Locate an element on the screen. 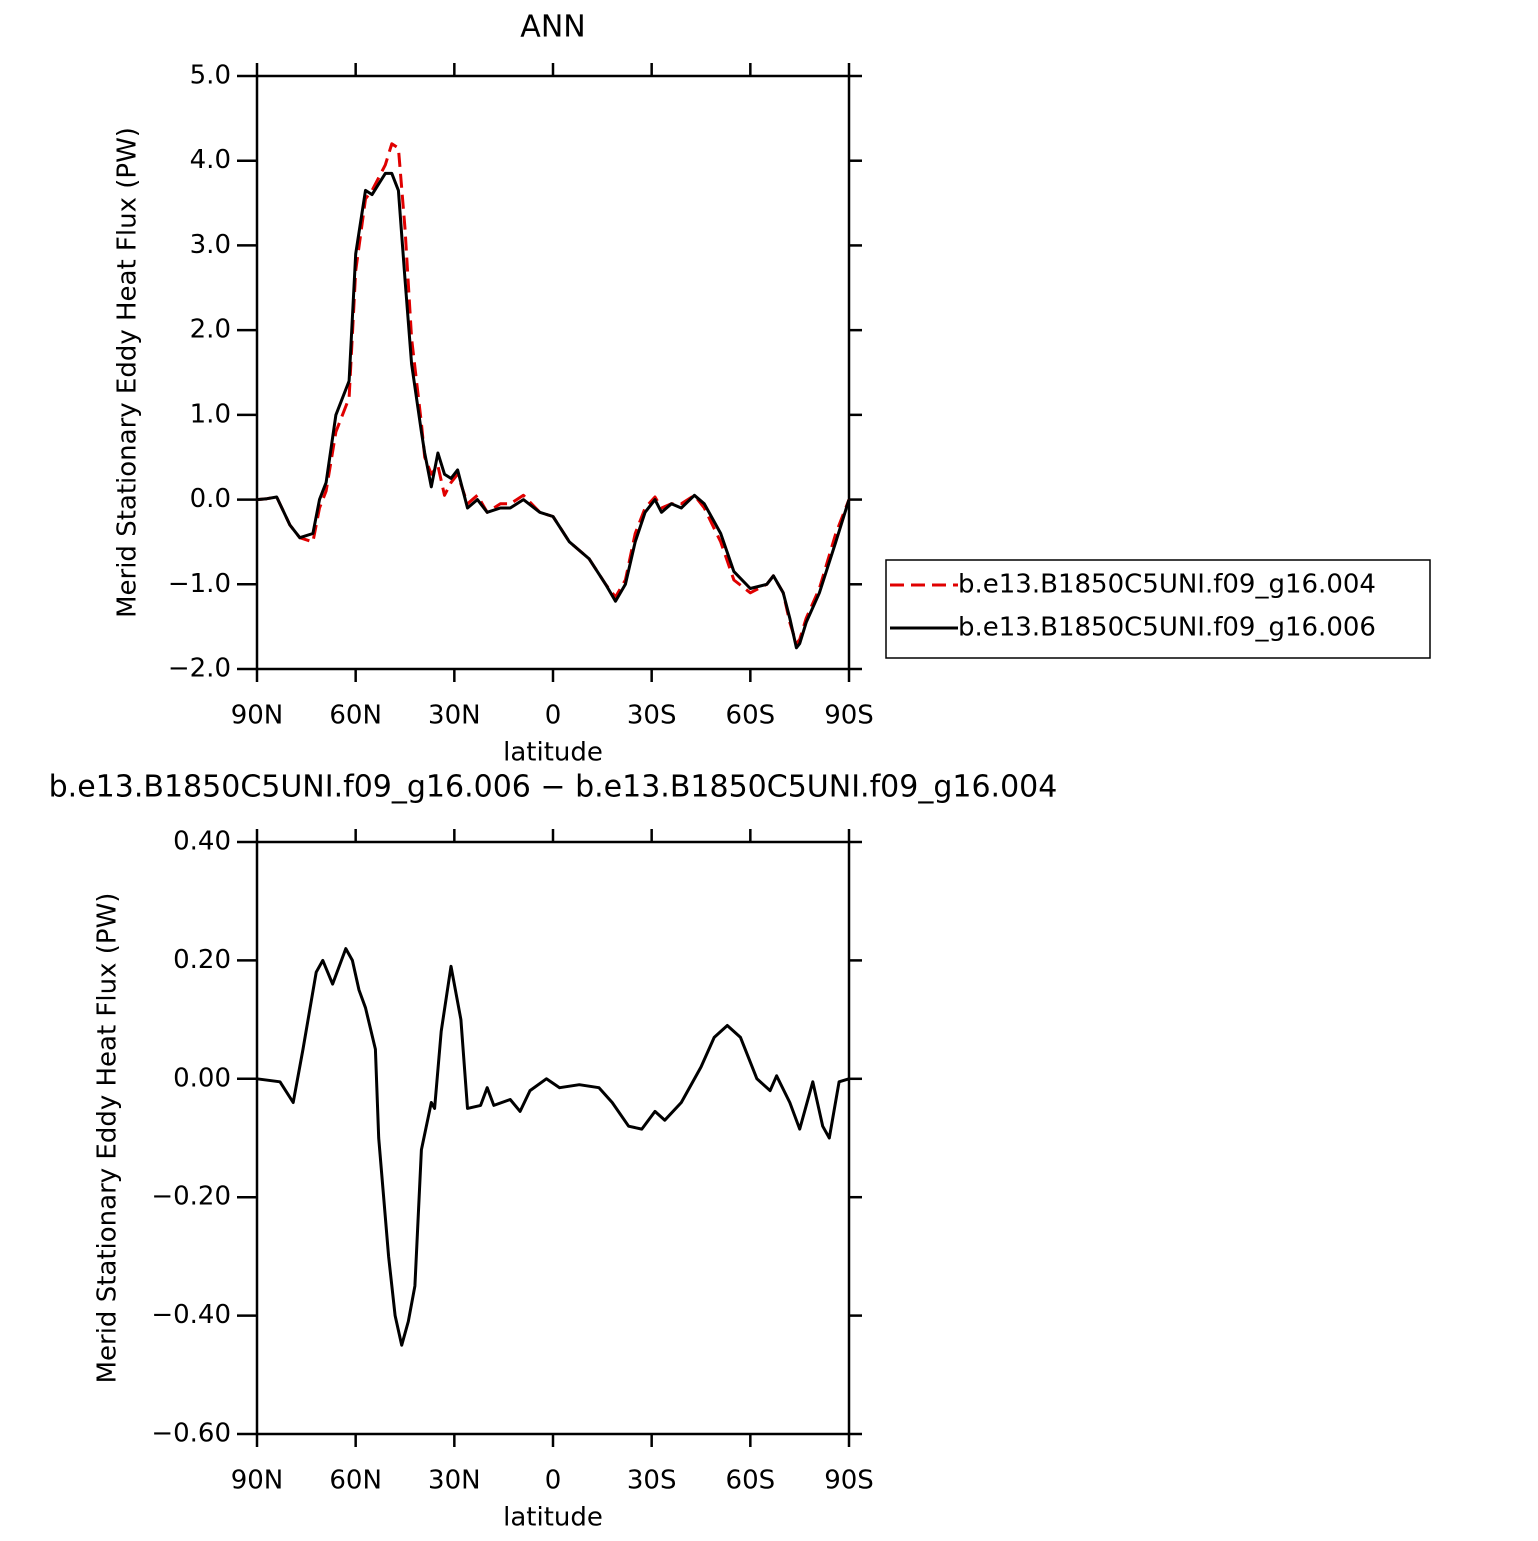 Image resolution: width=1538 pixels, height=1541 pixels. y-tick-label: 0.20 is located at coordinates (202, 960).